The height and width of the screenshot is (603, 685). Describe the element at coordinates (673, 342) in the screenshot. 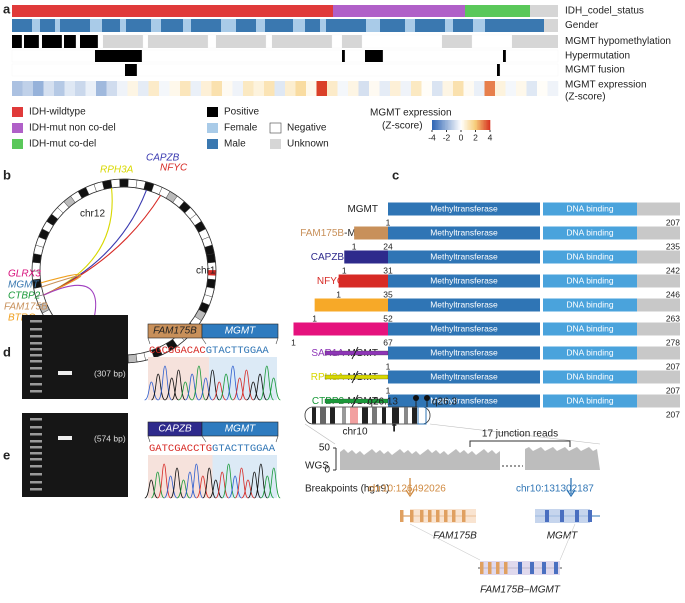

I see `residue-label: 278` at that location.